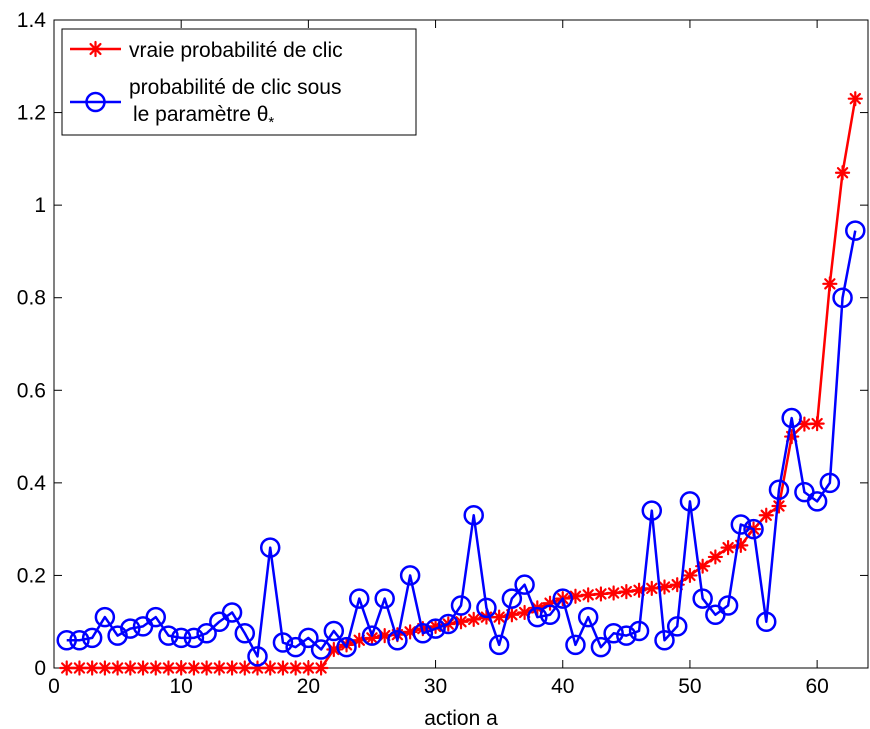 This screenshot has height=729, width=870. I want to click on y-tick-label: 0.8, so click(31, 298).